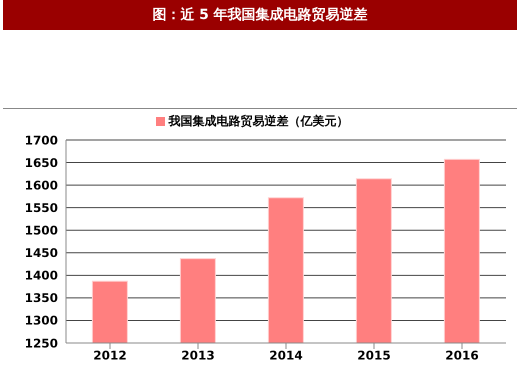 Image resolution: width=520 pixels, height=379 pixels. Describe the element at coordinates (462, 355) in the screenshot. I see `x-tick-label: 2016` at that location.